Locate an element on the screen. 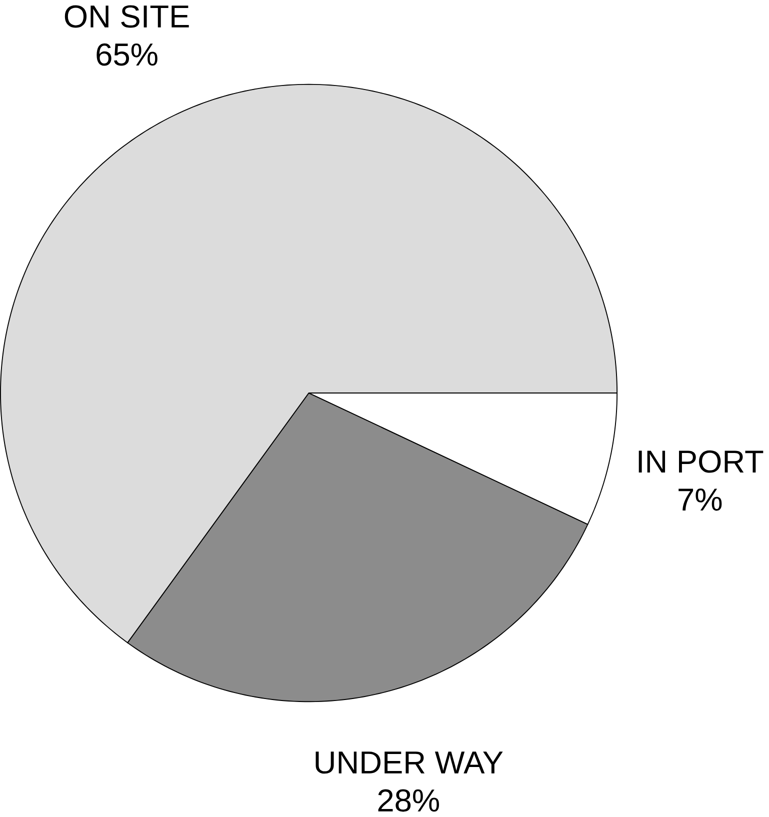 Image resolution: width=769 pixels, height=817 pixels. slice-label: ON SITE is located at coordinates (126, 16).